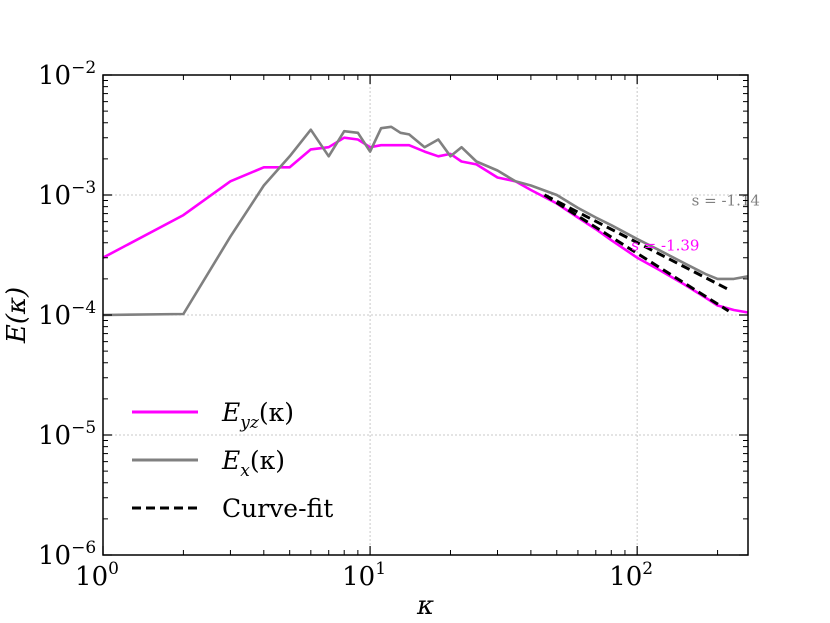 The image size is (830, 623). Describe the element at coordinates (726, 200) in the screenshot. I see `slope-annotation-1: s = -1.14` at that location.